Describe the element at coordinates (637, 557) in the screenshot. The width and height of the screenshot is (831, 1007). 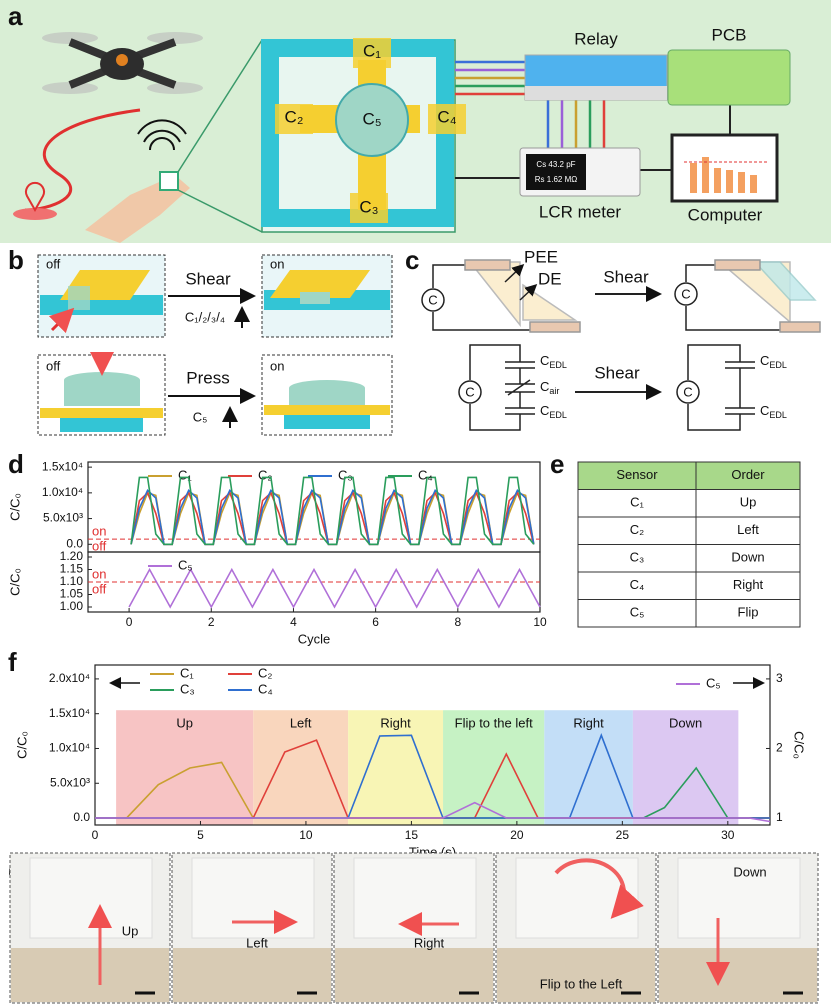
I see `table-text: C₃` at that location.